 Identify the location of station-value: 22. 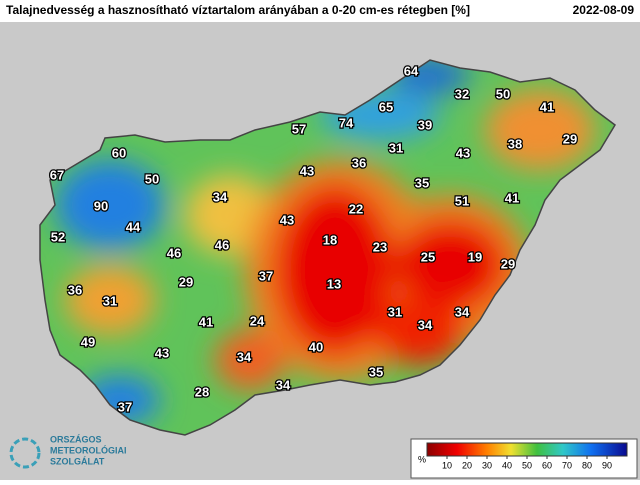
(356, 208).